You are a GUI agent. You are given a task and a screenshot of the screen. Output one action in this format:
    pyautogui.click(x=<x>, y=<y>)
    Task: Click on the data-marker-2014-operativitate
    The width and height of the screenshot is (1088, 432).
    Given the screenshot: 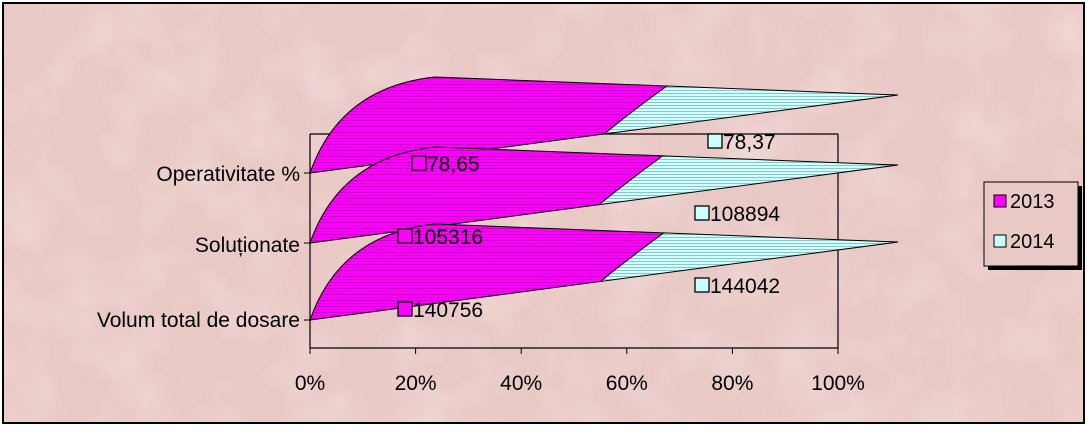 What is the action you would take?
    pyautogui.click(x=715, y=141)
    